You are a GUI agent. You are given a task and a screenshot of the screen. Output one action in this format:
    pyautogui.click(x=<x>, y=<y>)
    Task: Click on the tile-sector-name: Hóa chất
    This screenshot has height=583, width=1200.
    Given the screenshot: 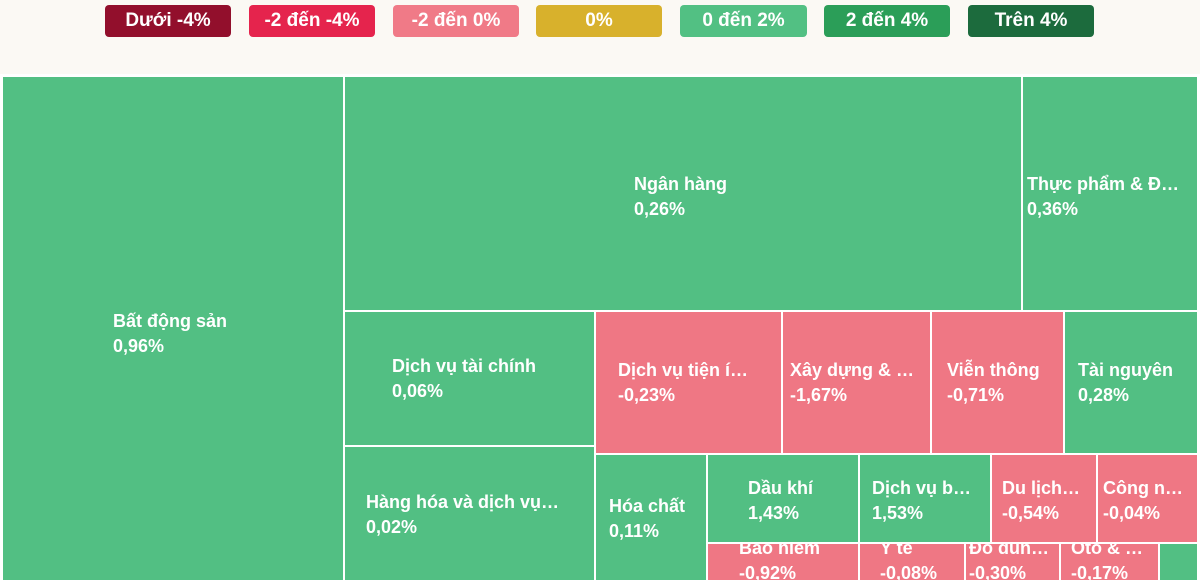 What is the action you would take?
    pyautogui.click(x=647, y=506)
    